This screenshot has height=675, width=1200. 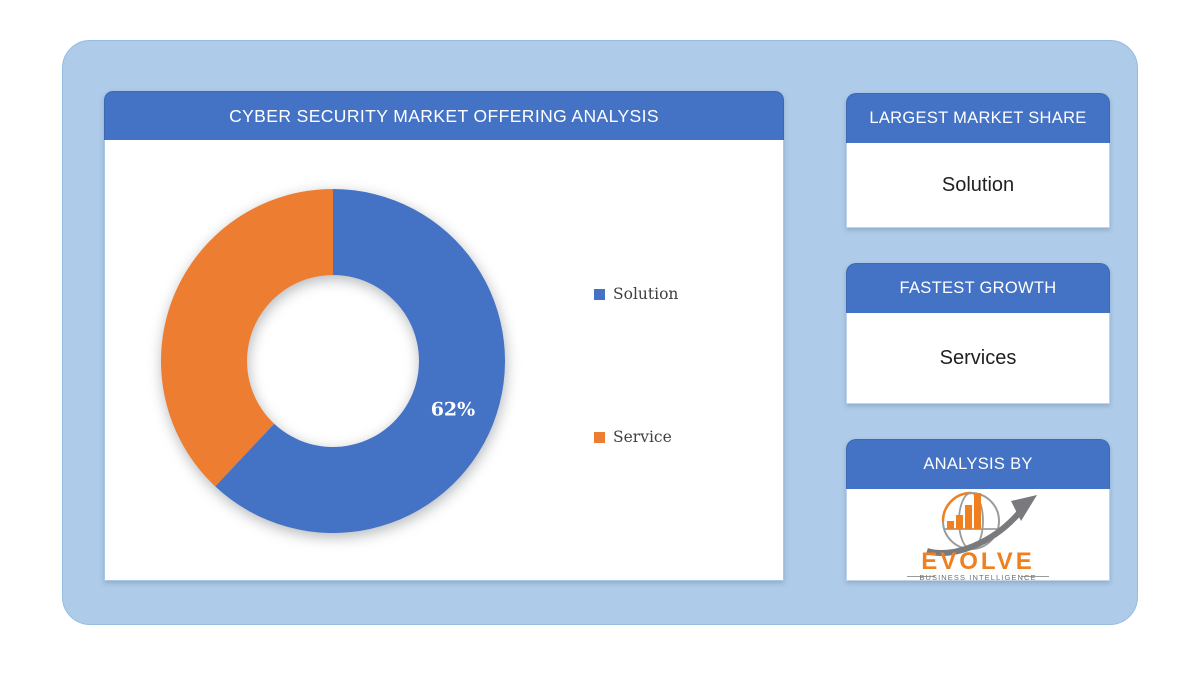 I want to click on legend-item-service: Service, so click(x=633, y=437).